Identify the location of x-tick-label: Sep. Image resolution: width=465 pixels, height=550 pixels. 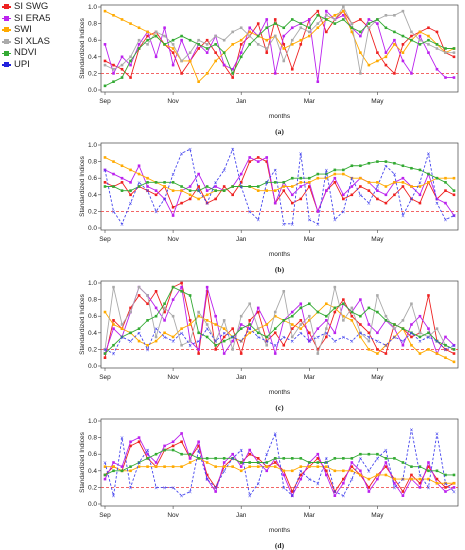
(105, 377).